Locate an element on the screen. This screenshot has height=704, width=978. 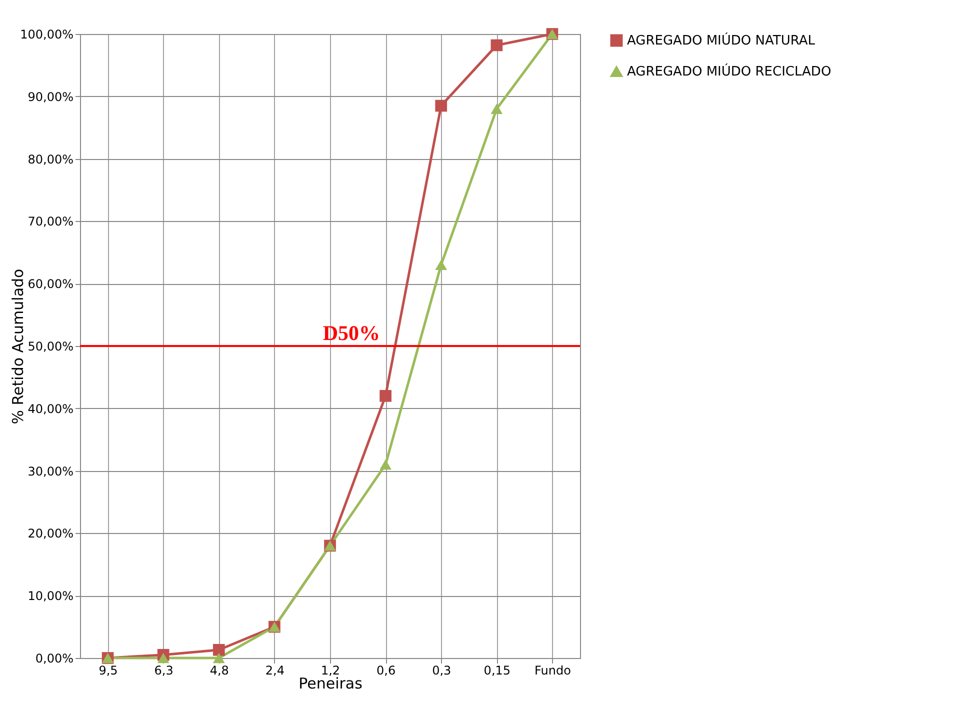
x-tick-label: 0,15 is located at coordinates (497, 671).